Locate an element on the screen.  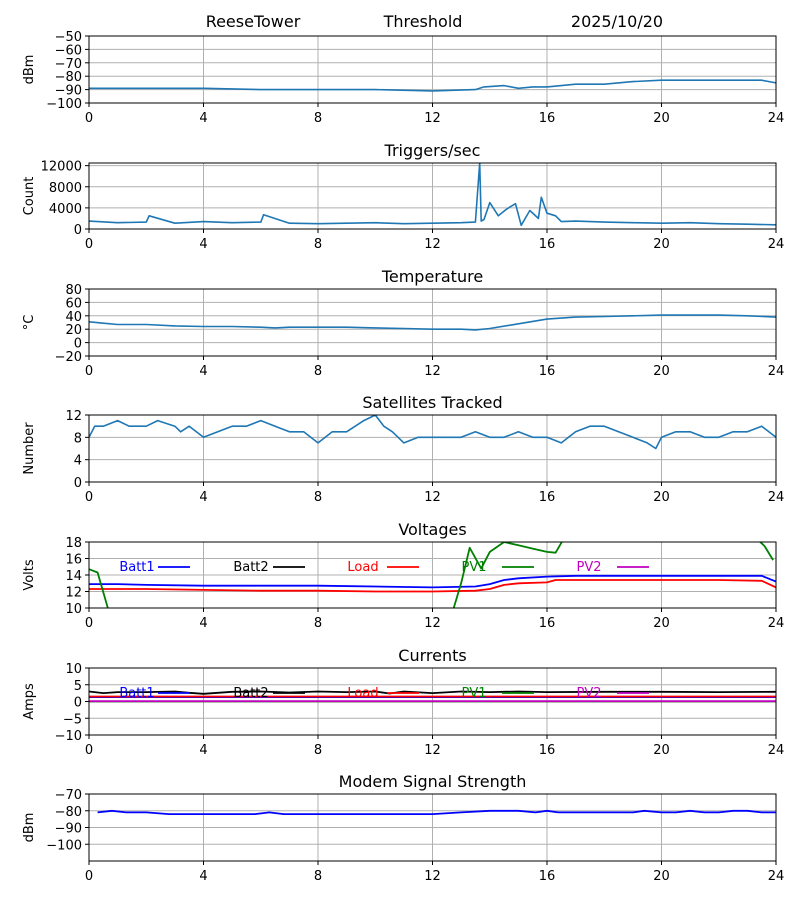
y-tick-label: 80 is located at coordinates (73, 290).